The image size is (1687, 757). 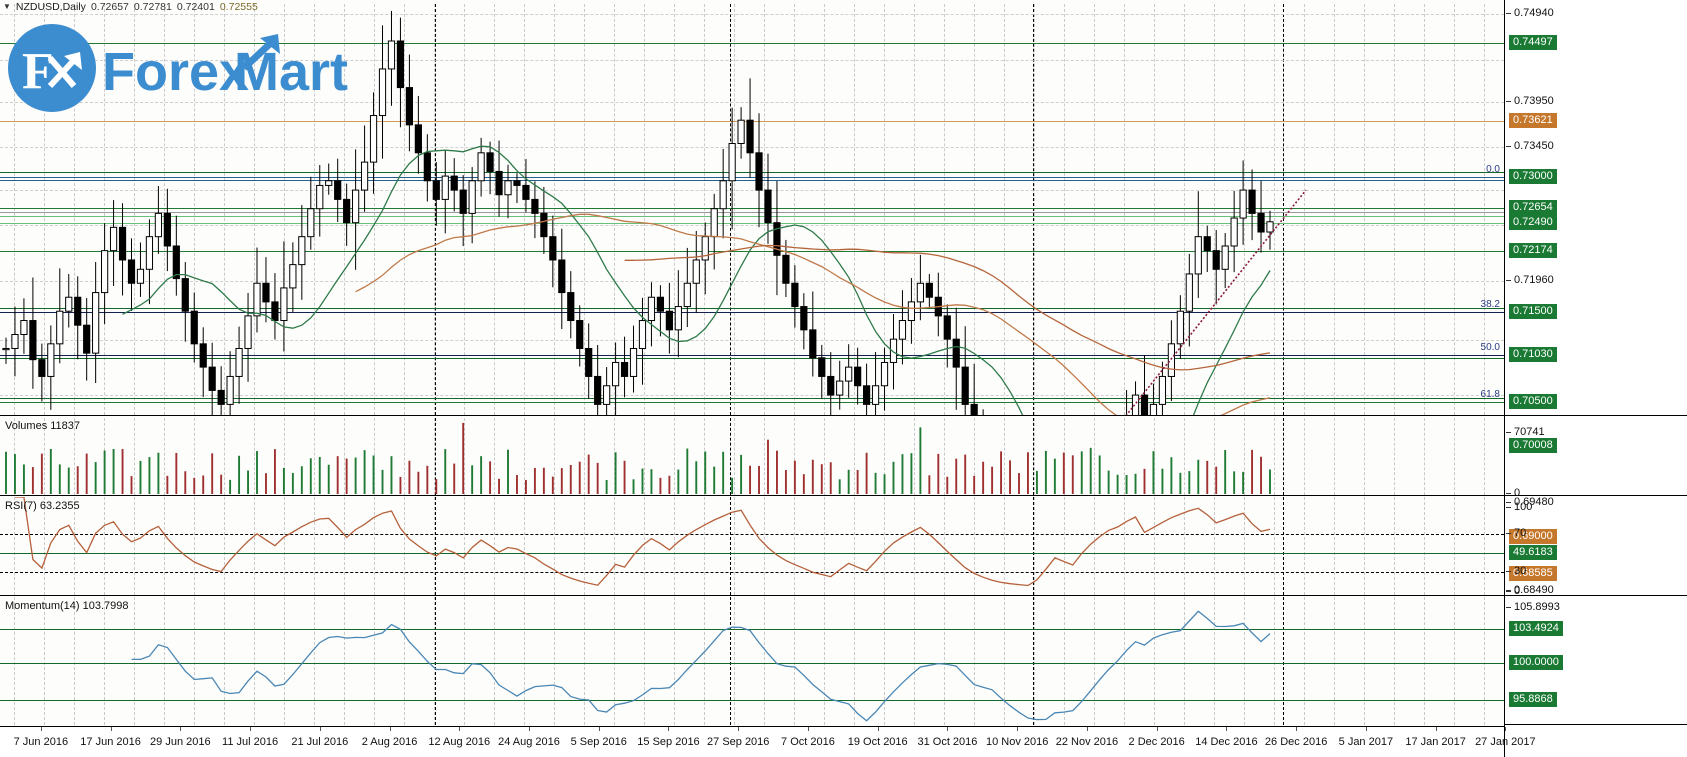 I want to click on price-scale-tick: 0.71960, so click(x=1596, y=280).